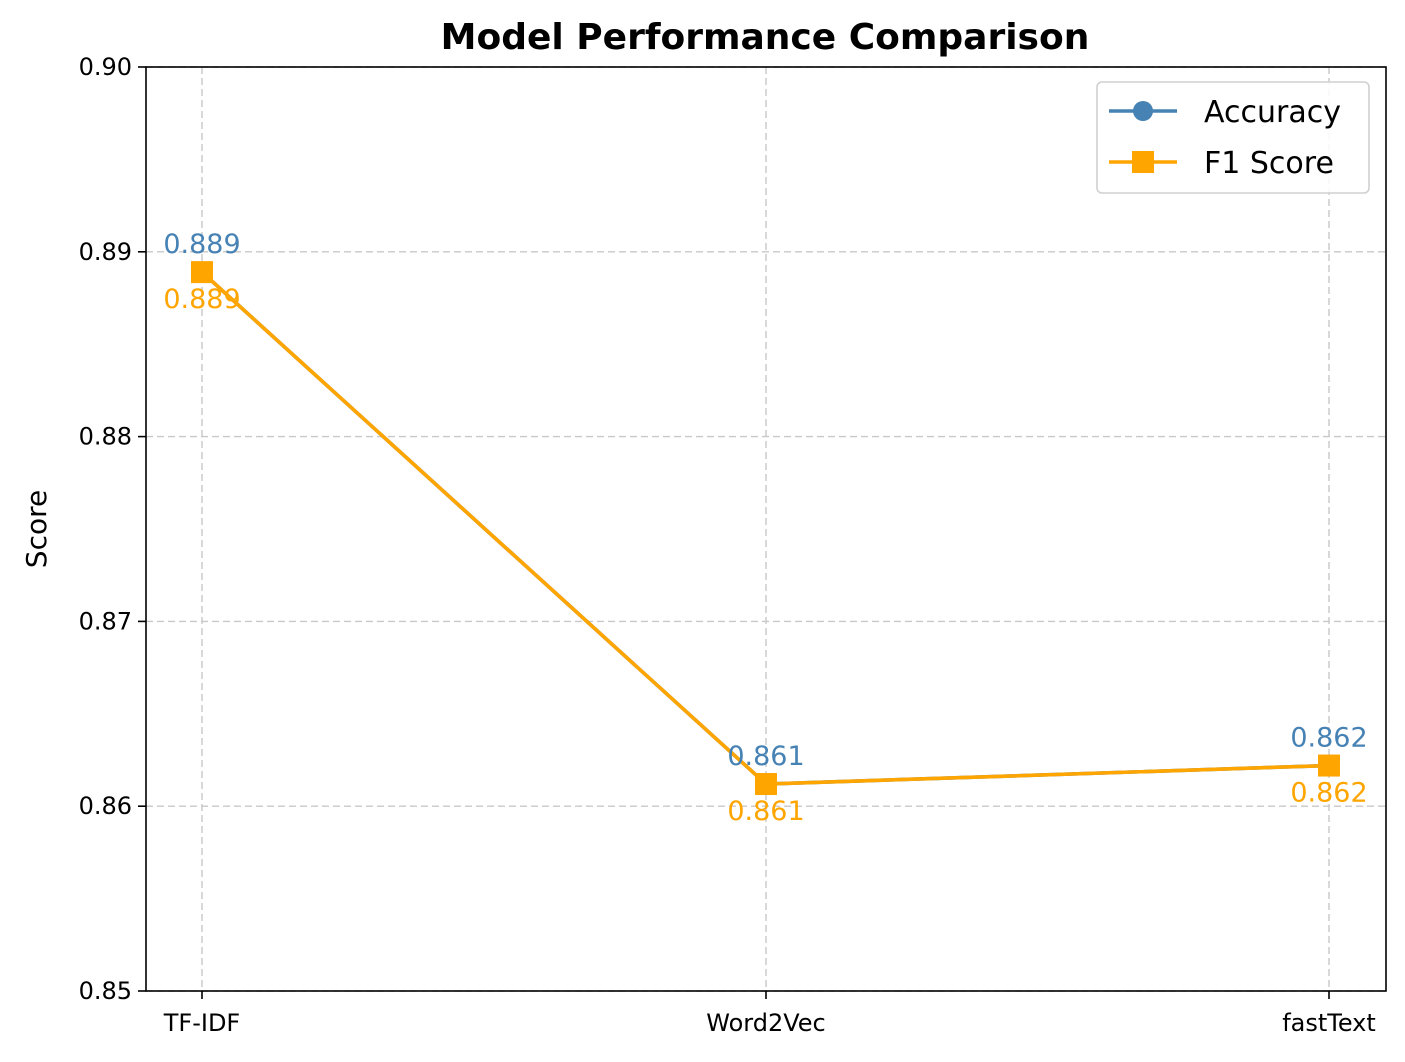 Image resolution: width=1405 pixels, height=1062 pixels. What do you see at coordinates (765, 1023) in the screenshot?
I see `x-tick-label: Word2Vec` at bounding box center [765, 1023].